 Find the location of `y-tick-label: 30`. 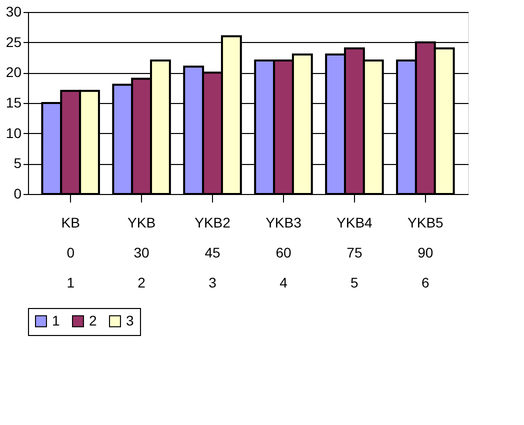

y-tick-label: 30 is located at coordinates (14, 12).